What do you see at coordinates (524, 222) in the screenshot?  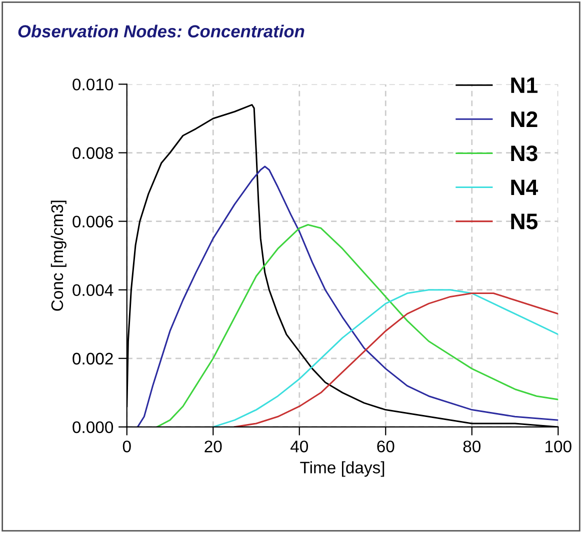 I see `legend-label: N5` at bounding box center [524, 222].